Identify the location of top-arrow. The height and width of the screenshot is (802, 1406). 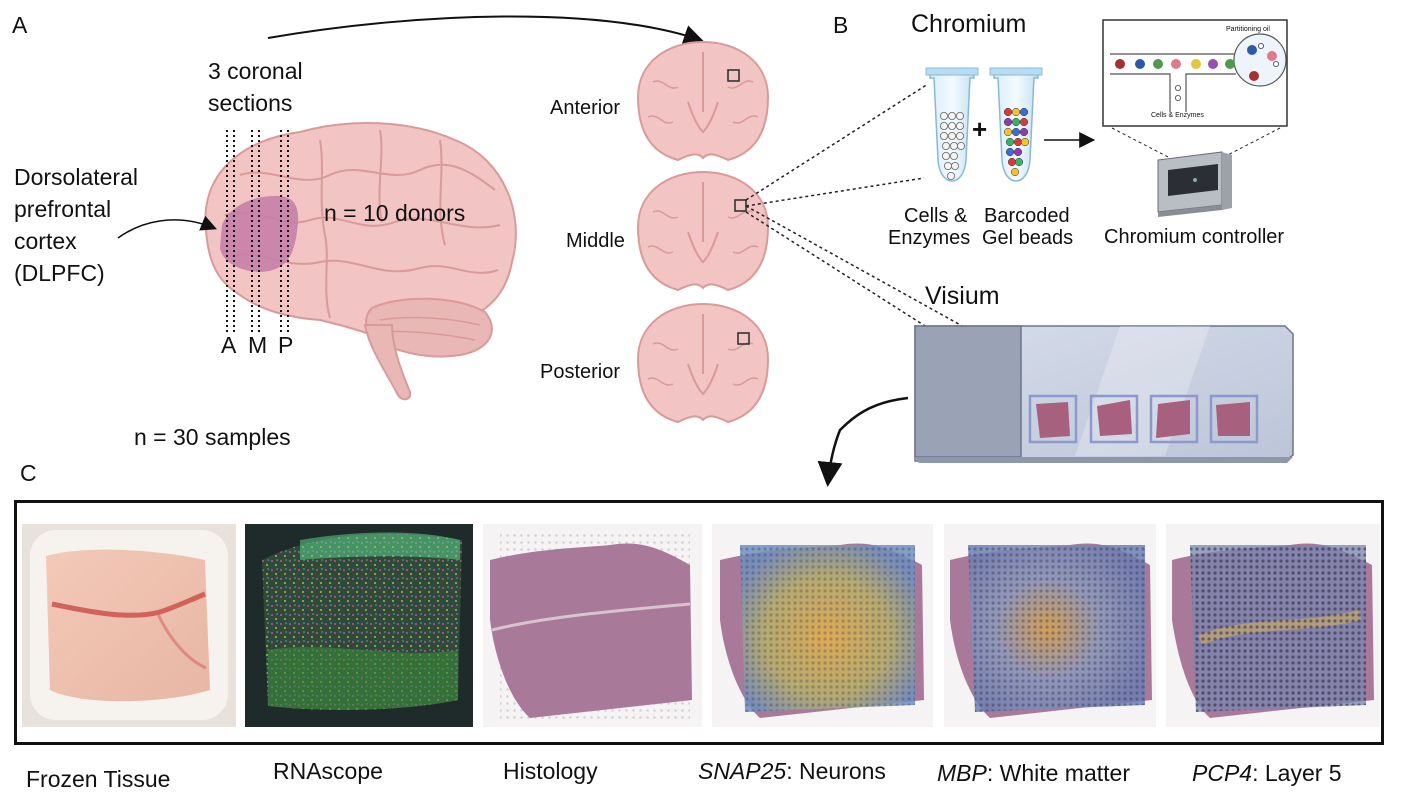
(485, 30).